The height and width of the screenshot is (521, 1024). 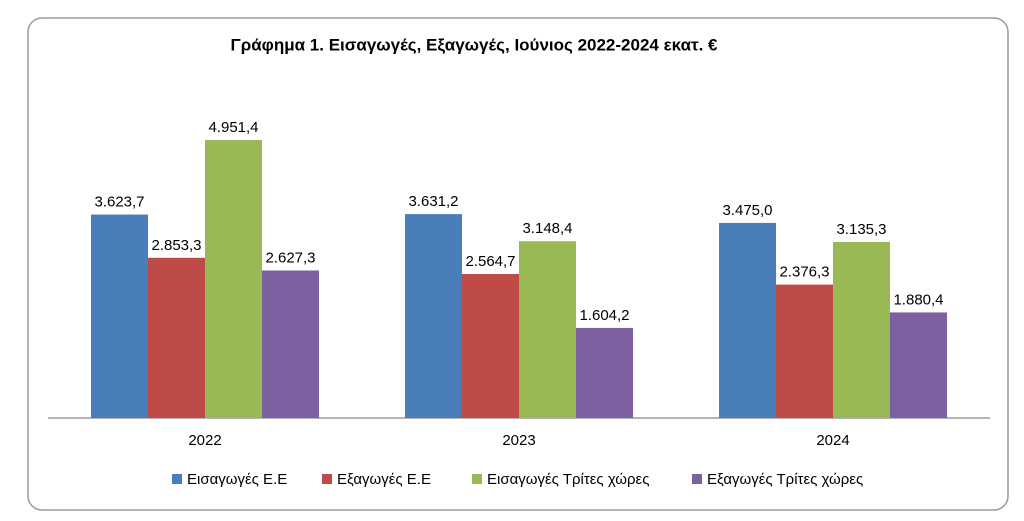 What do you see at coordinates (237, 479) in the screenshot?
I see `legend-label: Εισαγωγές Ε.Ε` at bounding box center [237, 479].